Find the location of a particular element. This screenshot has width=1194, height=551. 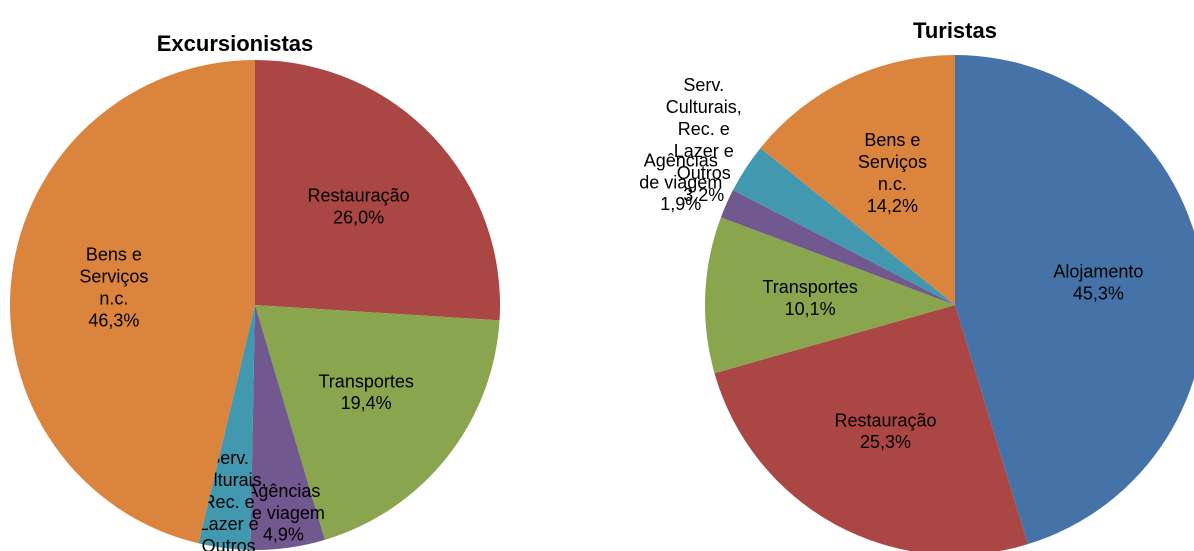

value-label: 26,0% is located at coordinates (358, 217).